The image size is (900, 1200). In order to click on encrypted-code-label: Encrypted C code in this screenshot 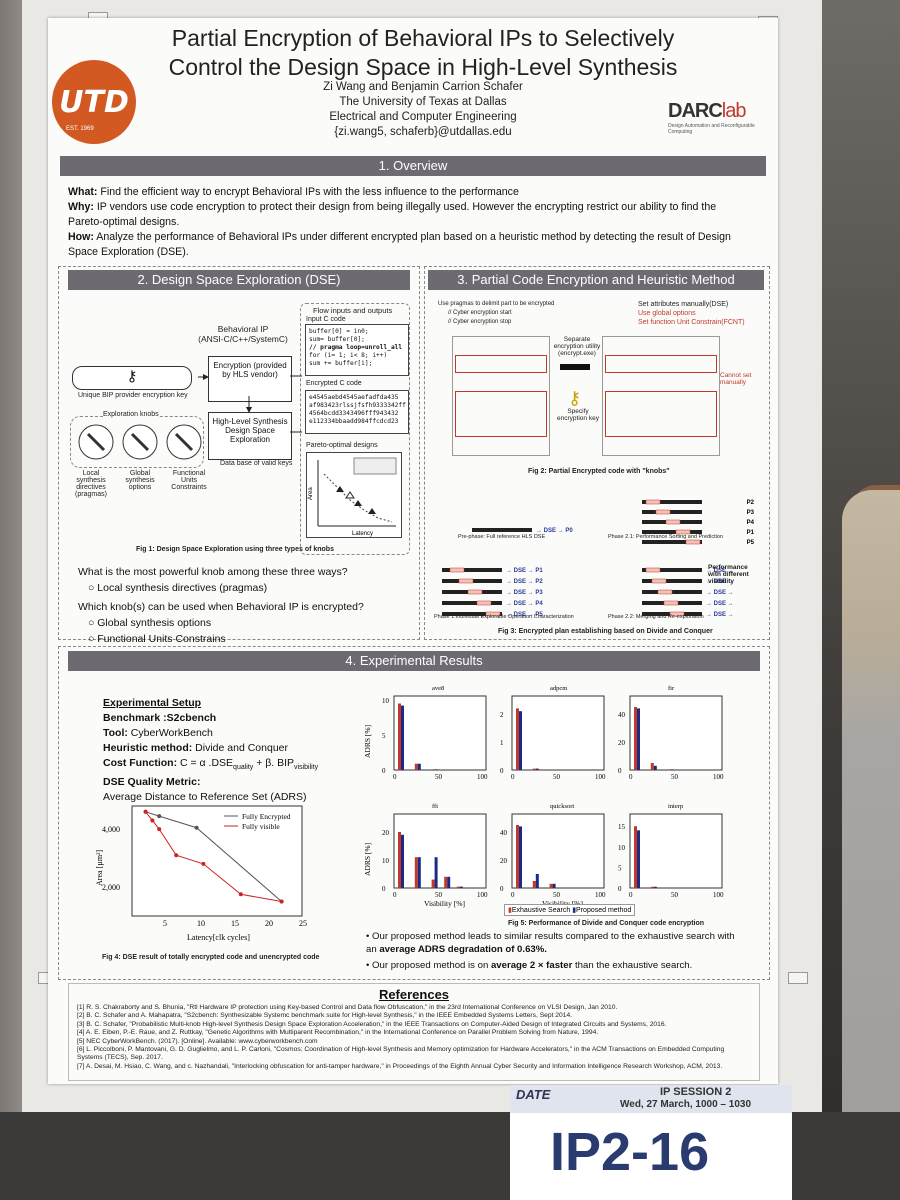, I will do `click(334, 383)`.